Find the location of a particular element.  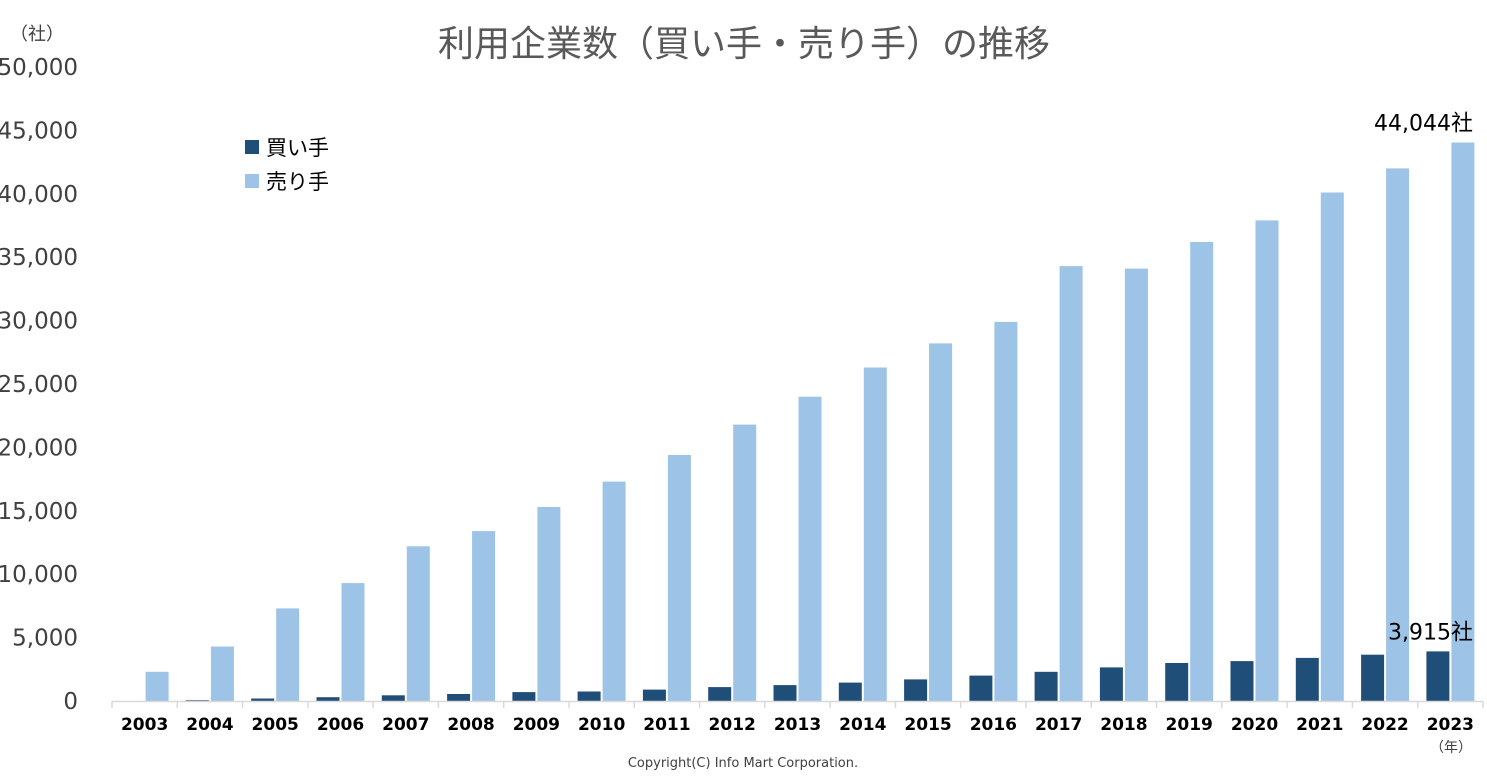

bar-seller-2003 is located at coordinates (157, 686).